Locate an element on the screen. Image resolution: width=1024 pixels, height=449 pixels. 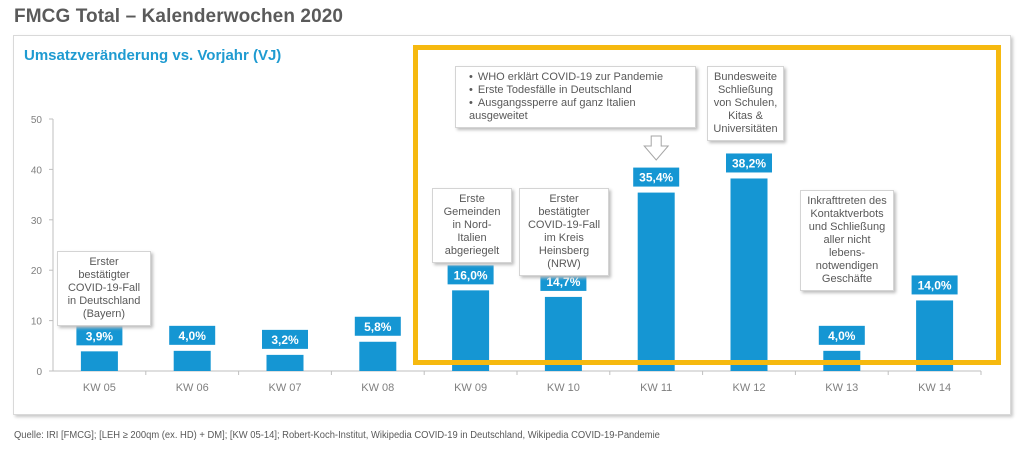
x-tick-label: KW 08 is located at coordinates (377, 388).